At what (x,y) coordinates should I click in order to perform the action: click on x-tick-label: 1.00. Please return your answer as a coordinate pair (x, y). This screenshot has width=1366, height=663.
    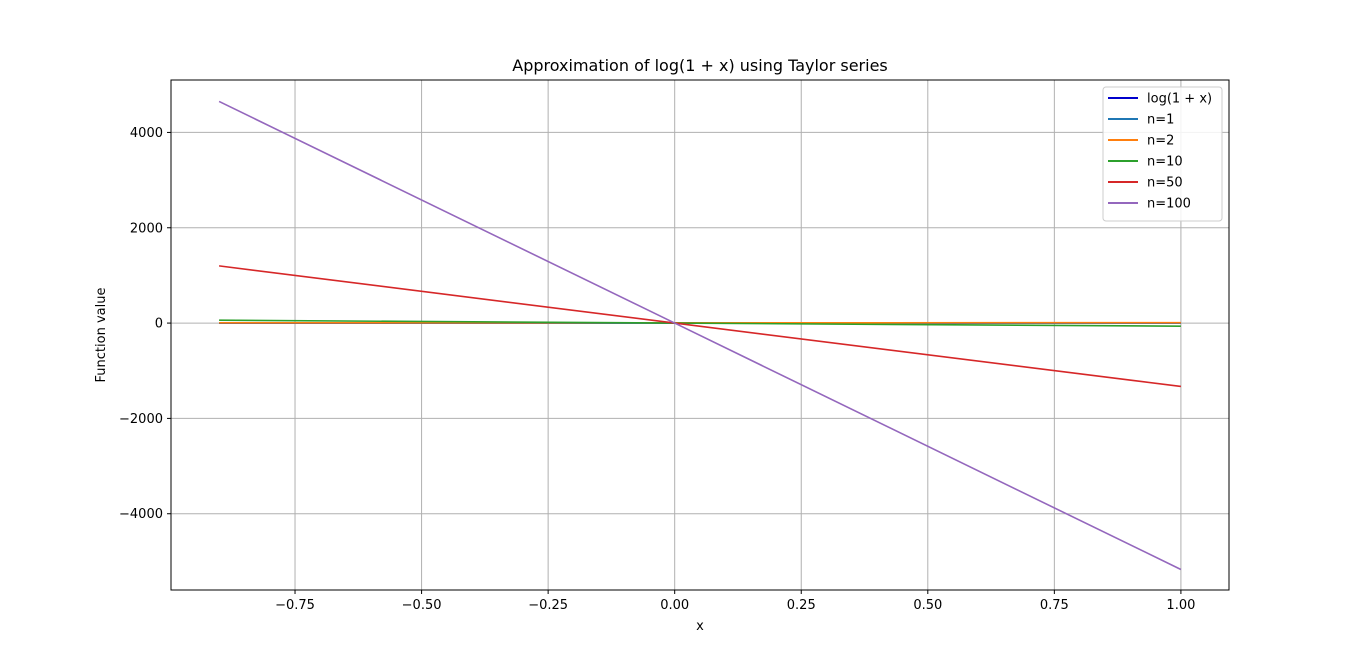
    Looking at the image, I should click on (1180, 605).